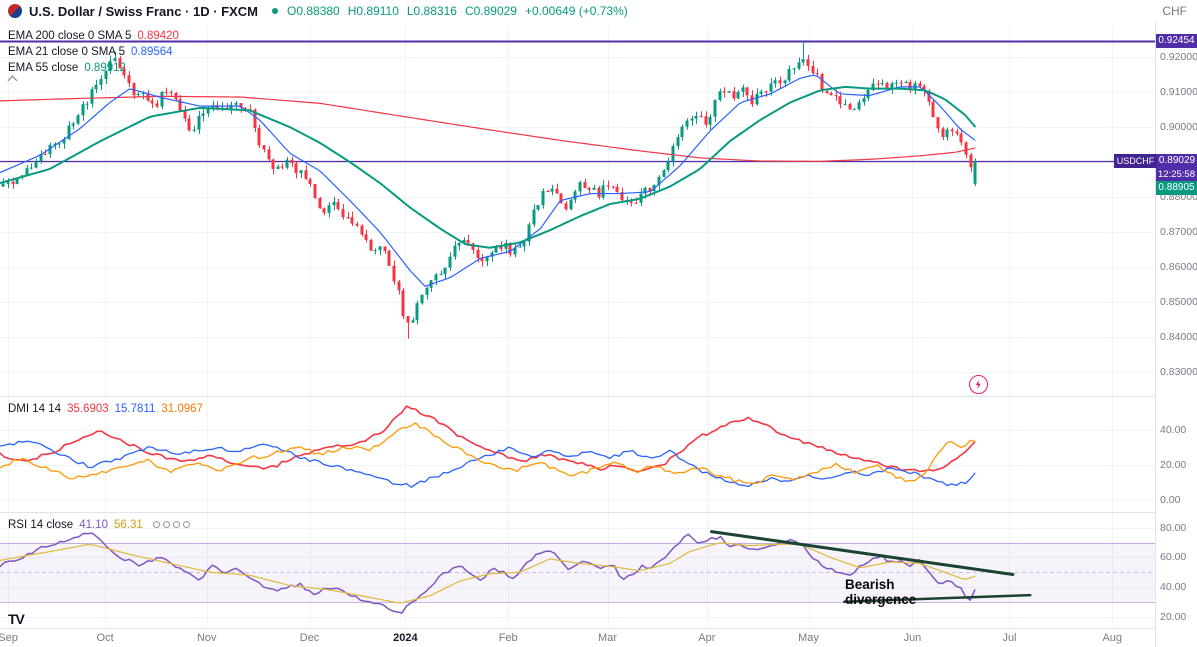 This screenshot has width=1197, height=647. I want to click on scale-tick-label: 0.00, so click(1170, 500).